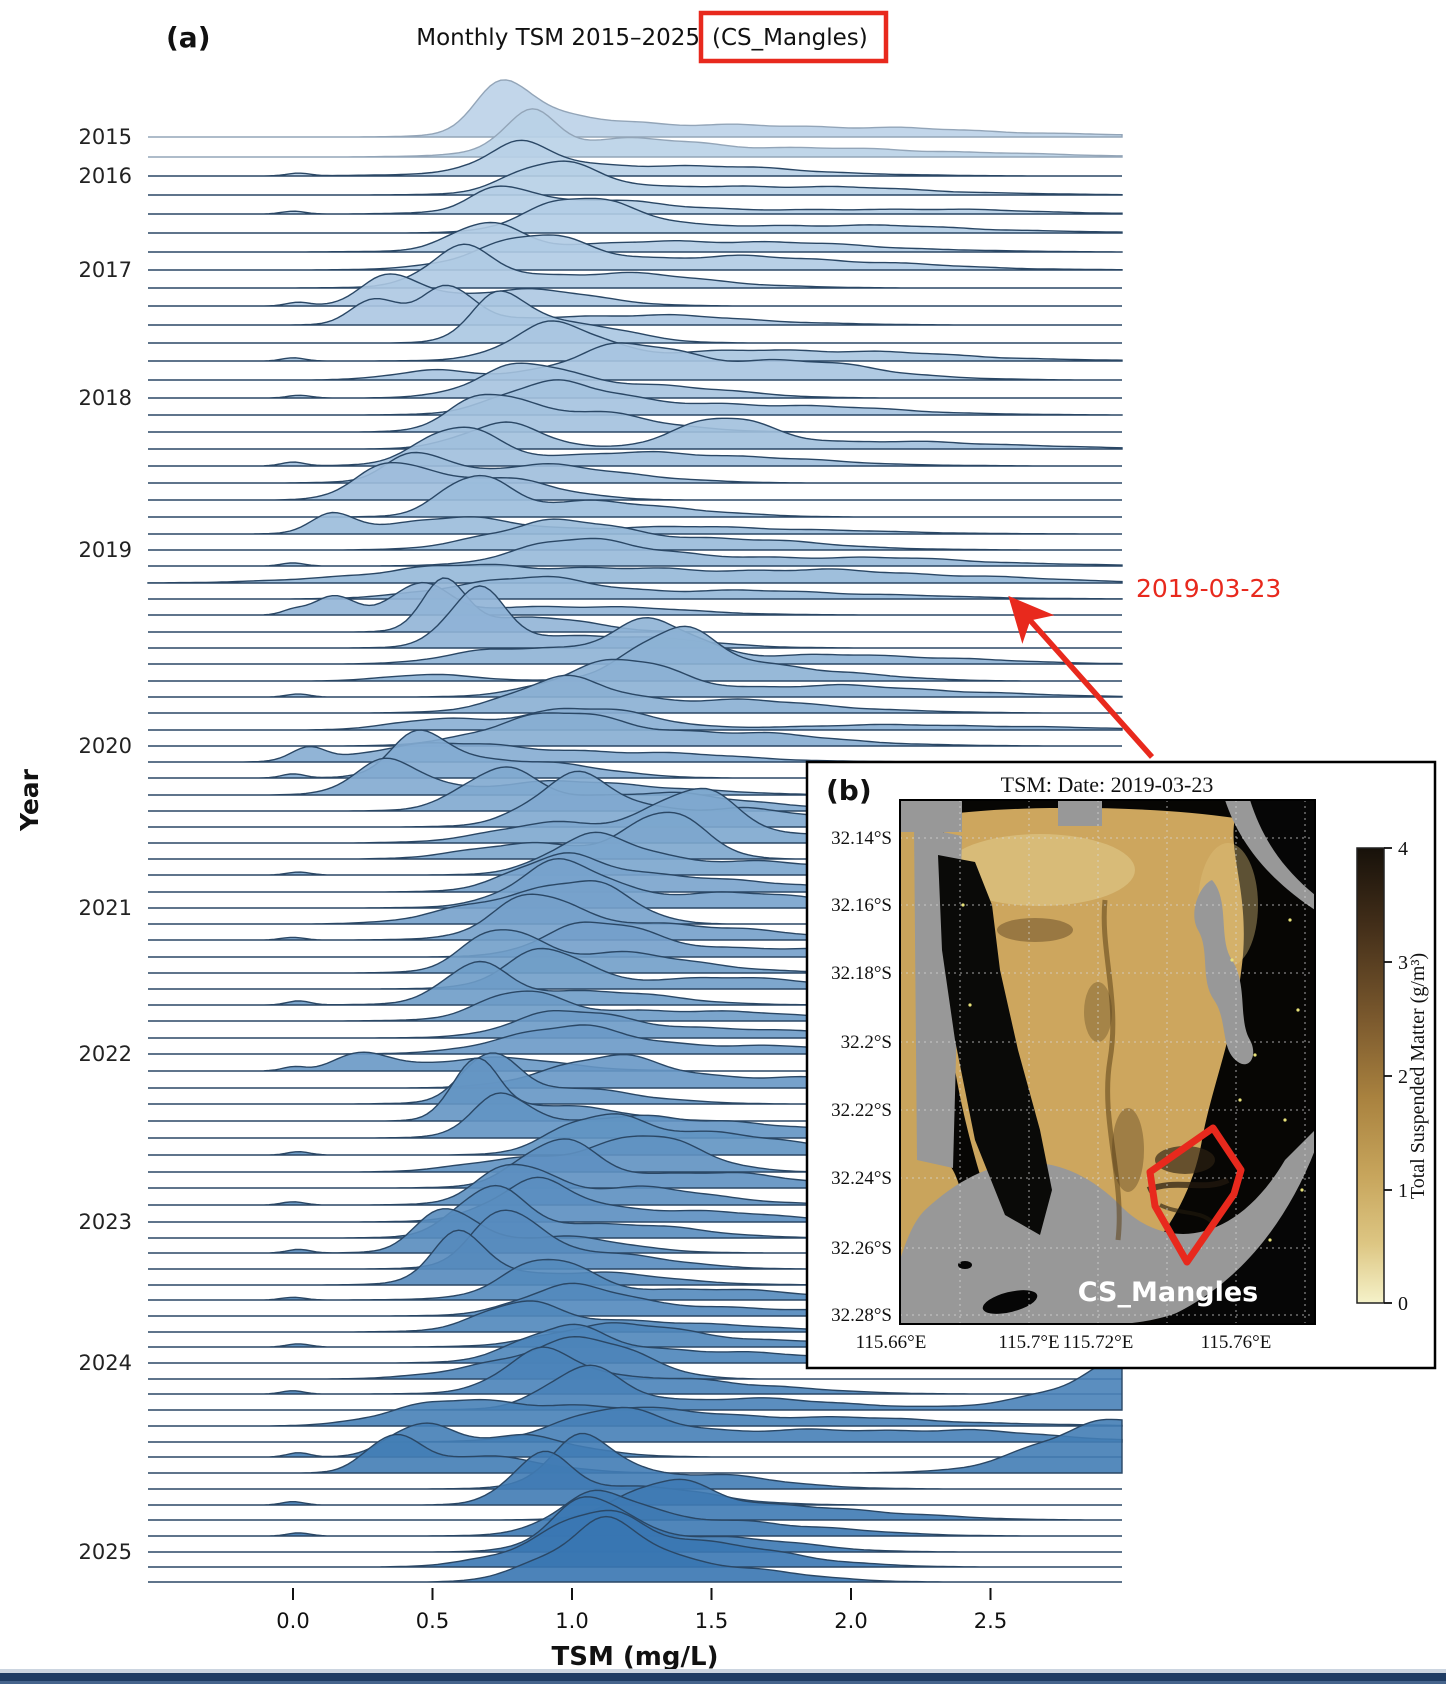  I want to click on inset-lon-tick-label: 115.66°E, so click(891, 1342).